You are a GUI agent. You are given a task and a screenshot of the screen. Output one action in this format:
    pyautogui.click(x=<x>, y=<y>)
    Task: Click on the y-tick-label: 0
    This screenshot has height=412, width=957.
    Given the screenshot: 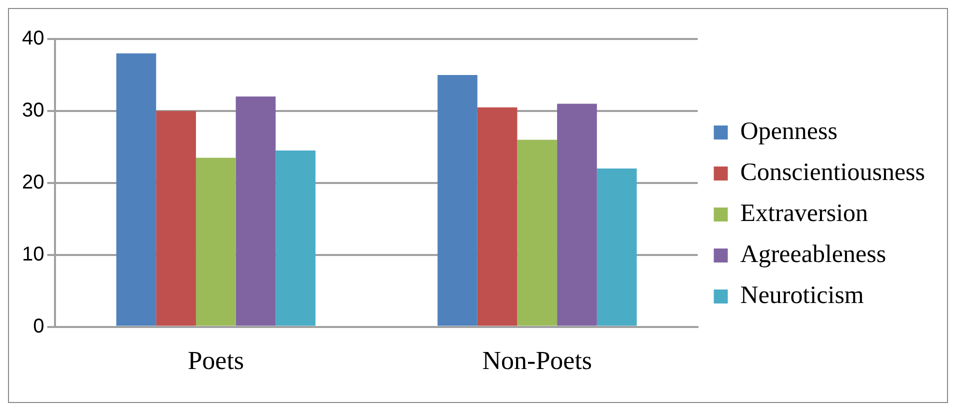 What is the action you would take?
    pyautogui.click(x=38, y=326)
    